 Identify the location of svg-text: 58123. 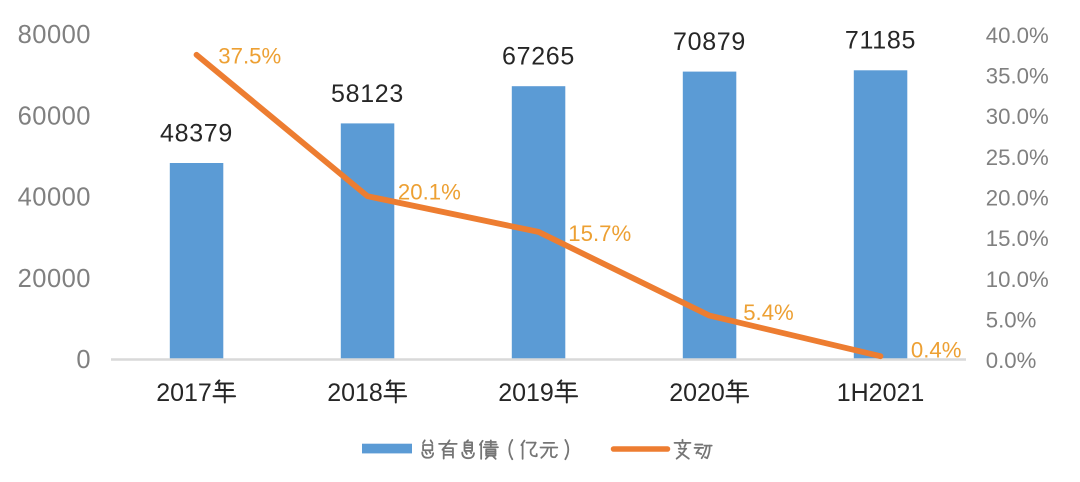
(367, 94).